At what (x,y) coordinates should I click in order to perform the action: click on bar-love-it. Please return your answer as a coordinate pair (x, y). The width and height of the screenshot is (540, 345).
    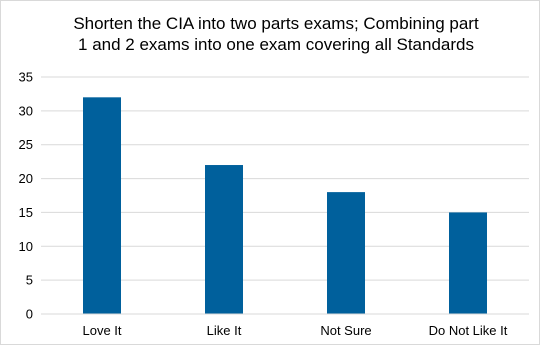
    Looking at the image, I should click on (102, 205).